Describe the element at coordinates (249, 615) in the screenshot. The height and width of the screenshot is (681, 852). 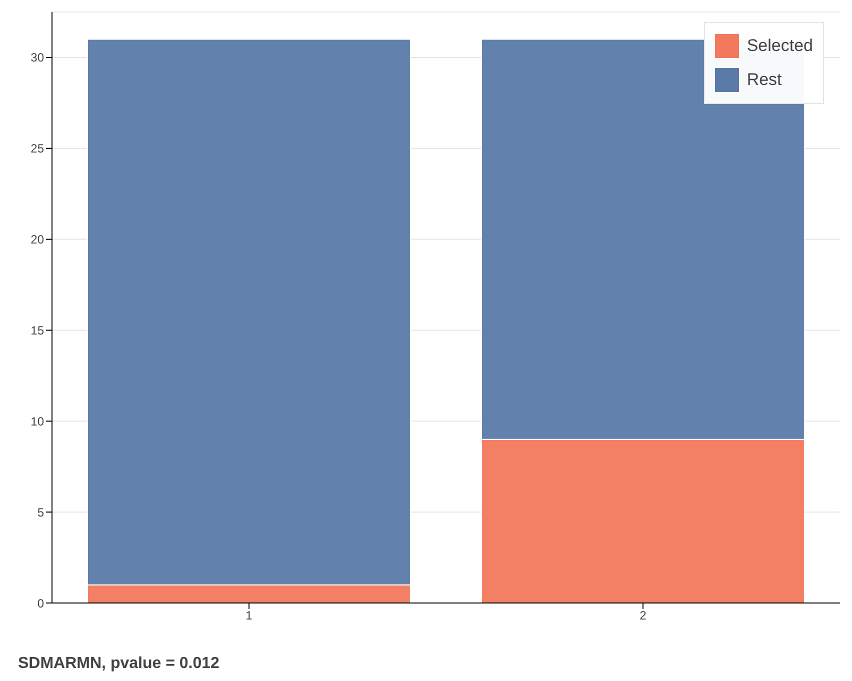
I see `x-tick-label: 1` at that location.